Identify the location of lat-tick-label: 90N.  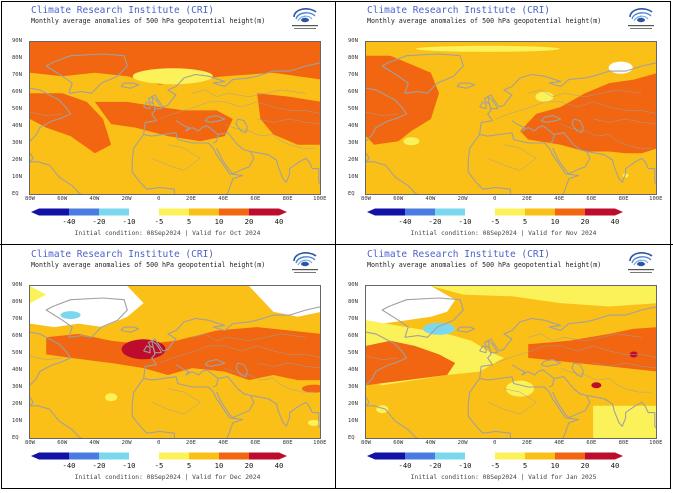
(353, 41).